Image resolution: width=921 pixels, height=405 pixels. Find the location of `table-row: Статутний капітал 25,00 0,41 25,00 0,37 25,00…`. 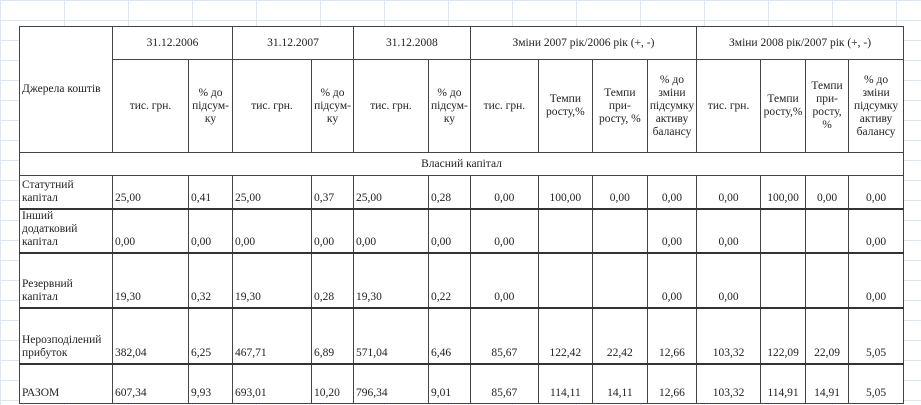

table-row: Статутний капітал 25,00 0,41 25,00 0,37 25,00… is located at coordinates (462, 192).